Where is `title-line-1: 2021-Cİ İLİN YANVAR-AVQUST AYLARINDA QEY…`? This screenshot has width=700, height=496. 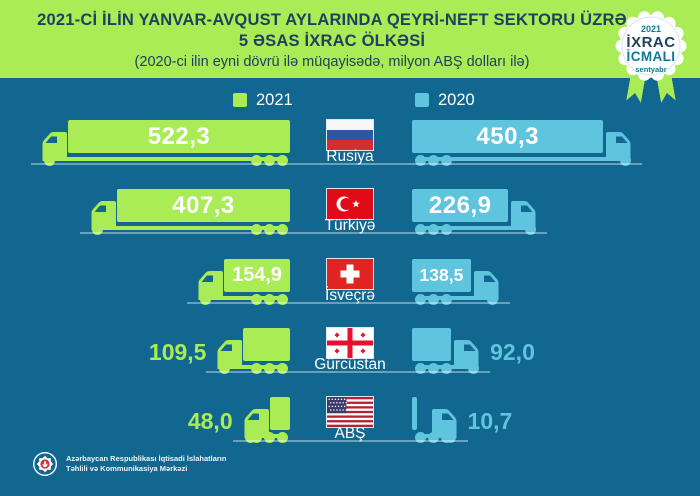
title-line-1: 2021-Cİ İLİN YANVAR-AVQUST AYLARINDA QEY… is located at coordinates (332, 20).